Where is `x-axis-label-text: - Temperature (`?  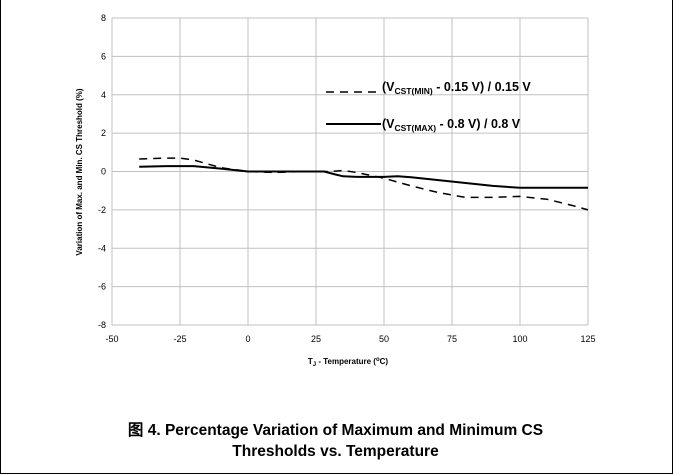 x-axis-label-text: - Temperature ( is located at coordinates (346, 361).